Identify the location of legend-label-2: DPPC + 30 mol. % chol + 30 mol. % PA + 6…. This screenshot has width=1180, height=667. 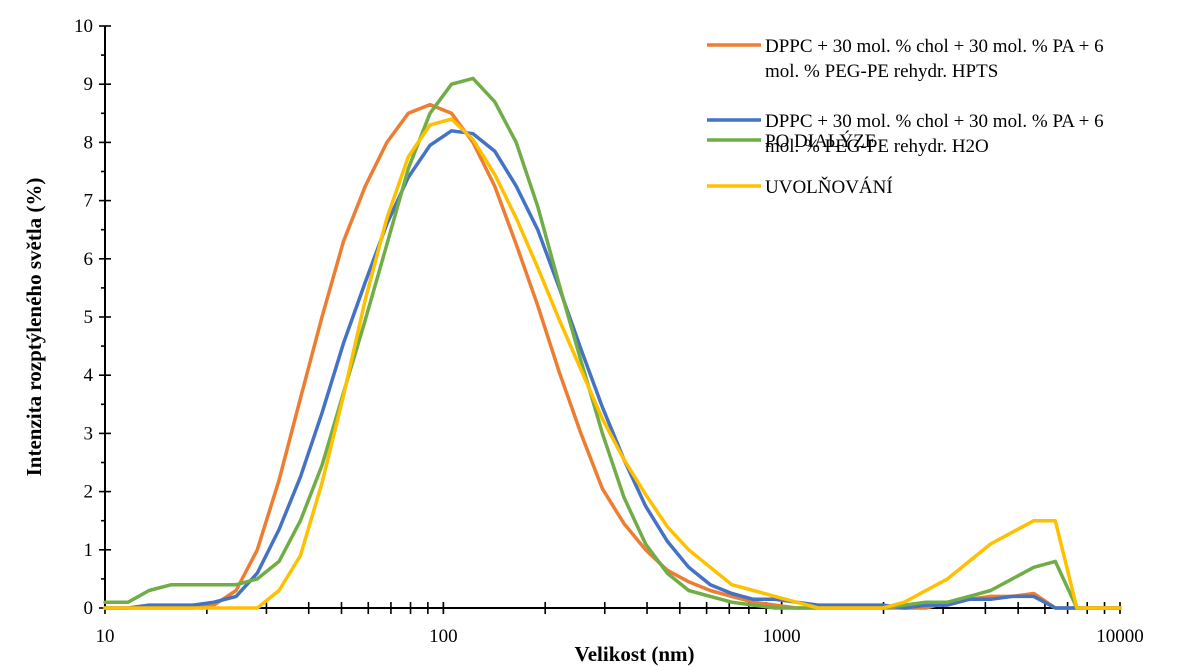
(936, 134).